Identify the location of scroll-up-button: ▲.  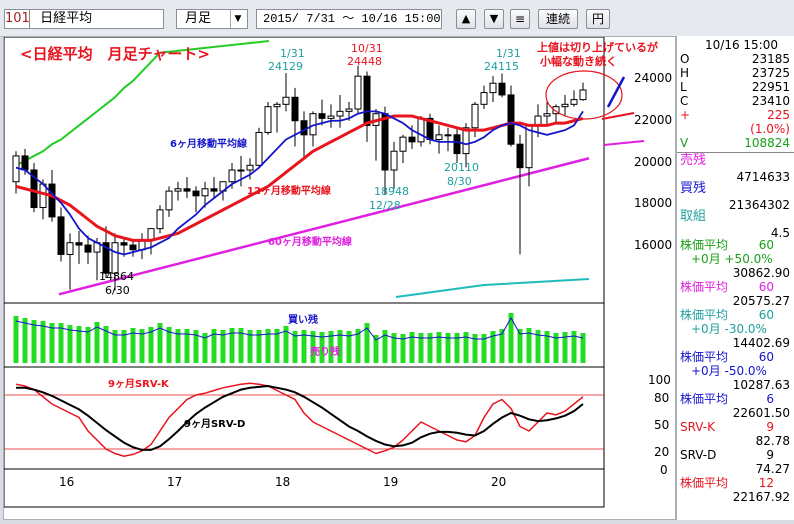
(466, 19).